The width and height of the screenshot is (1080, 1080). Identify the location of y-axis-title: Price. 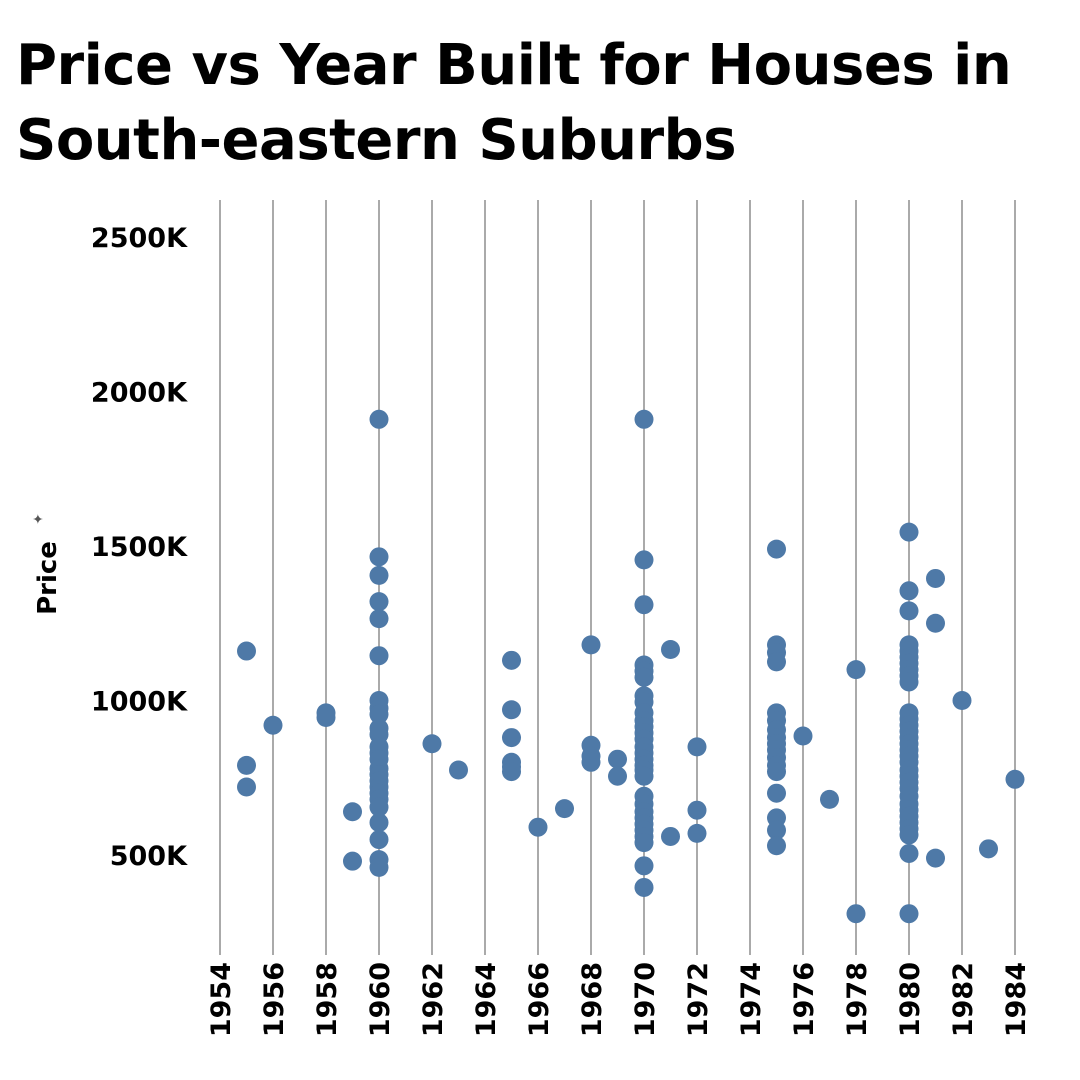
(48, 578).